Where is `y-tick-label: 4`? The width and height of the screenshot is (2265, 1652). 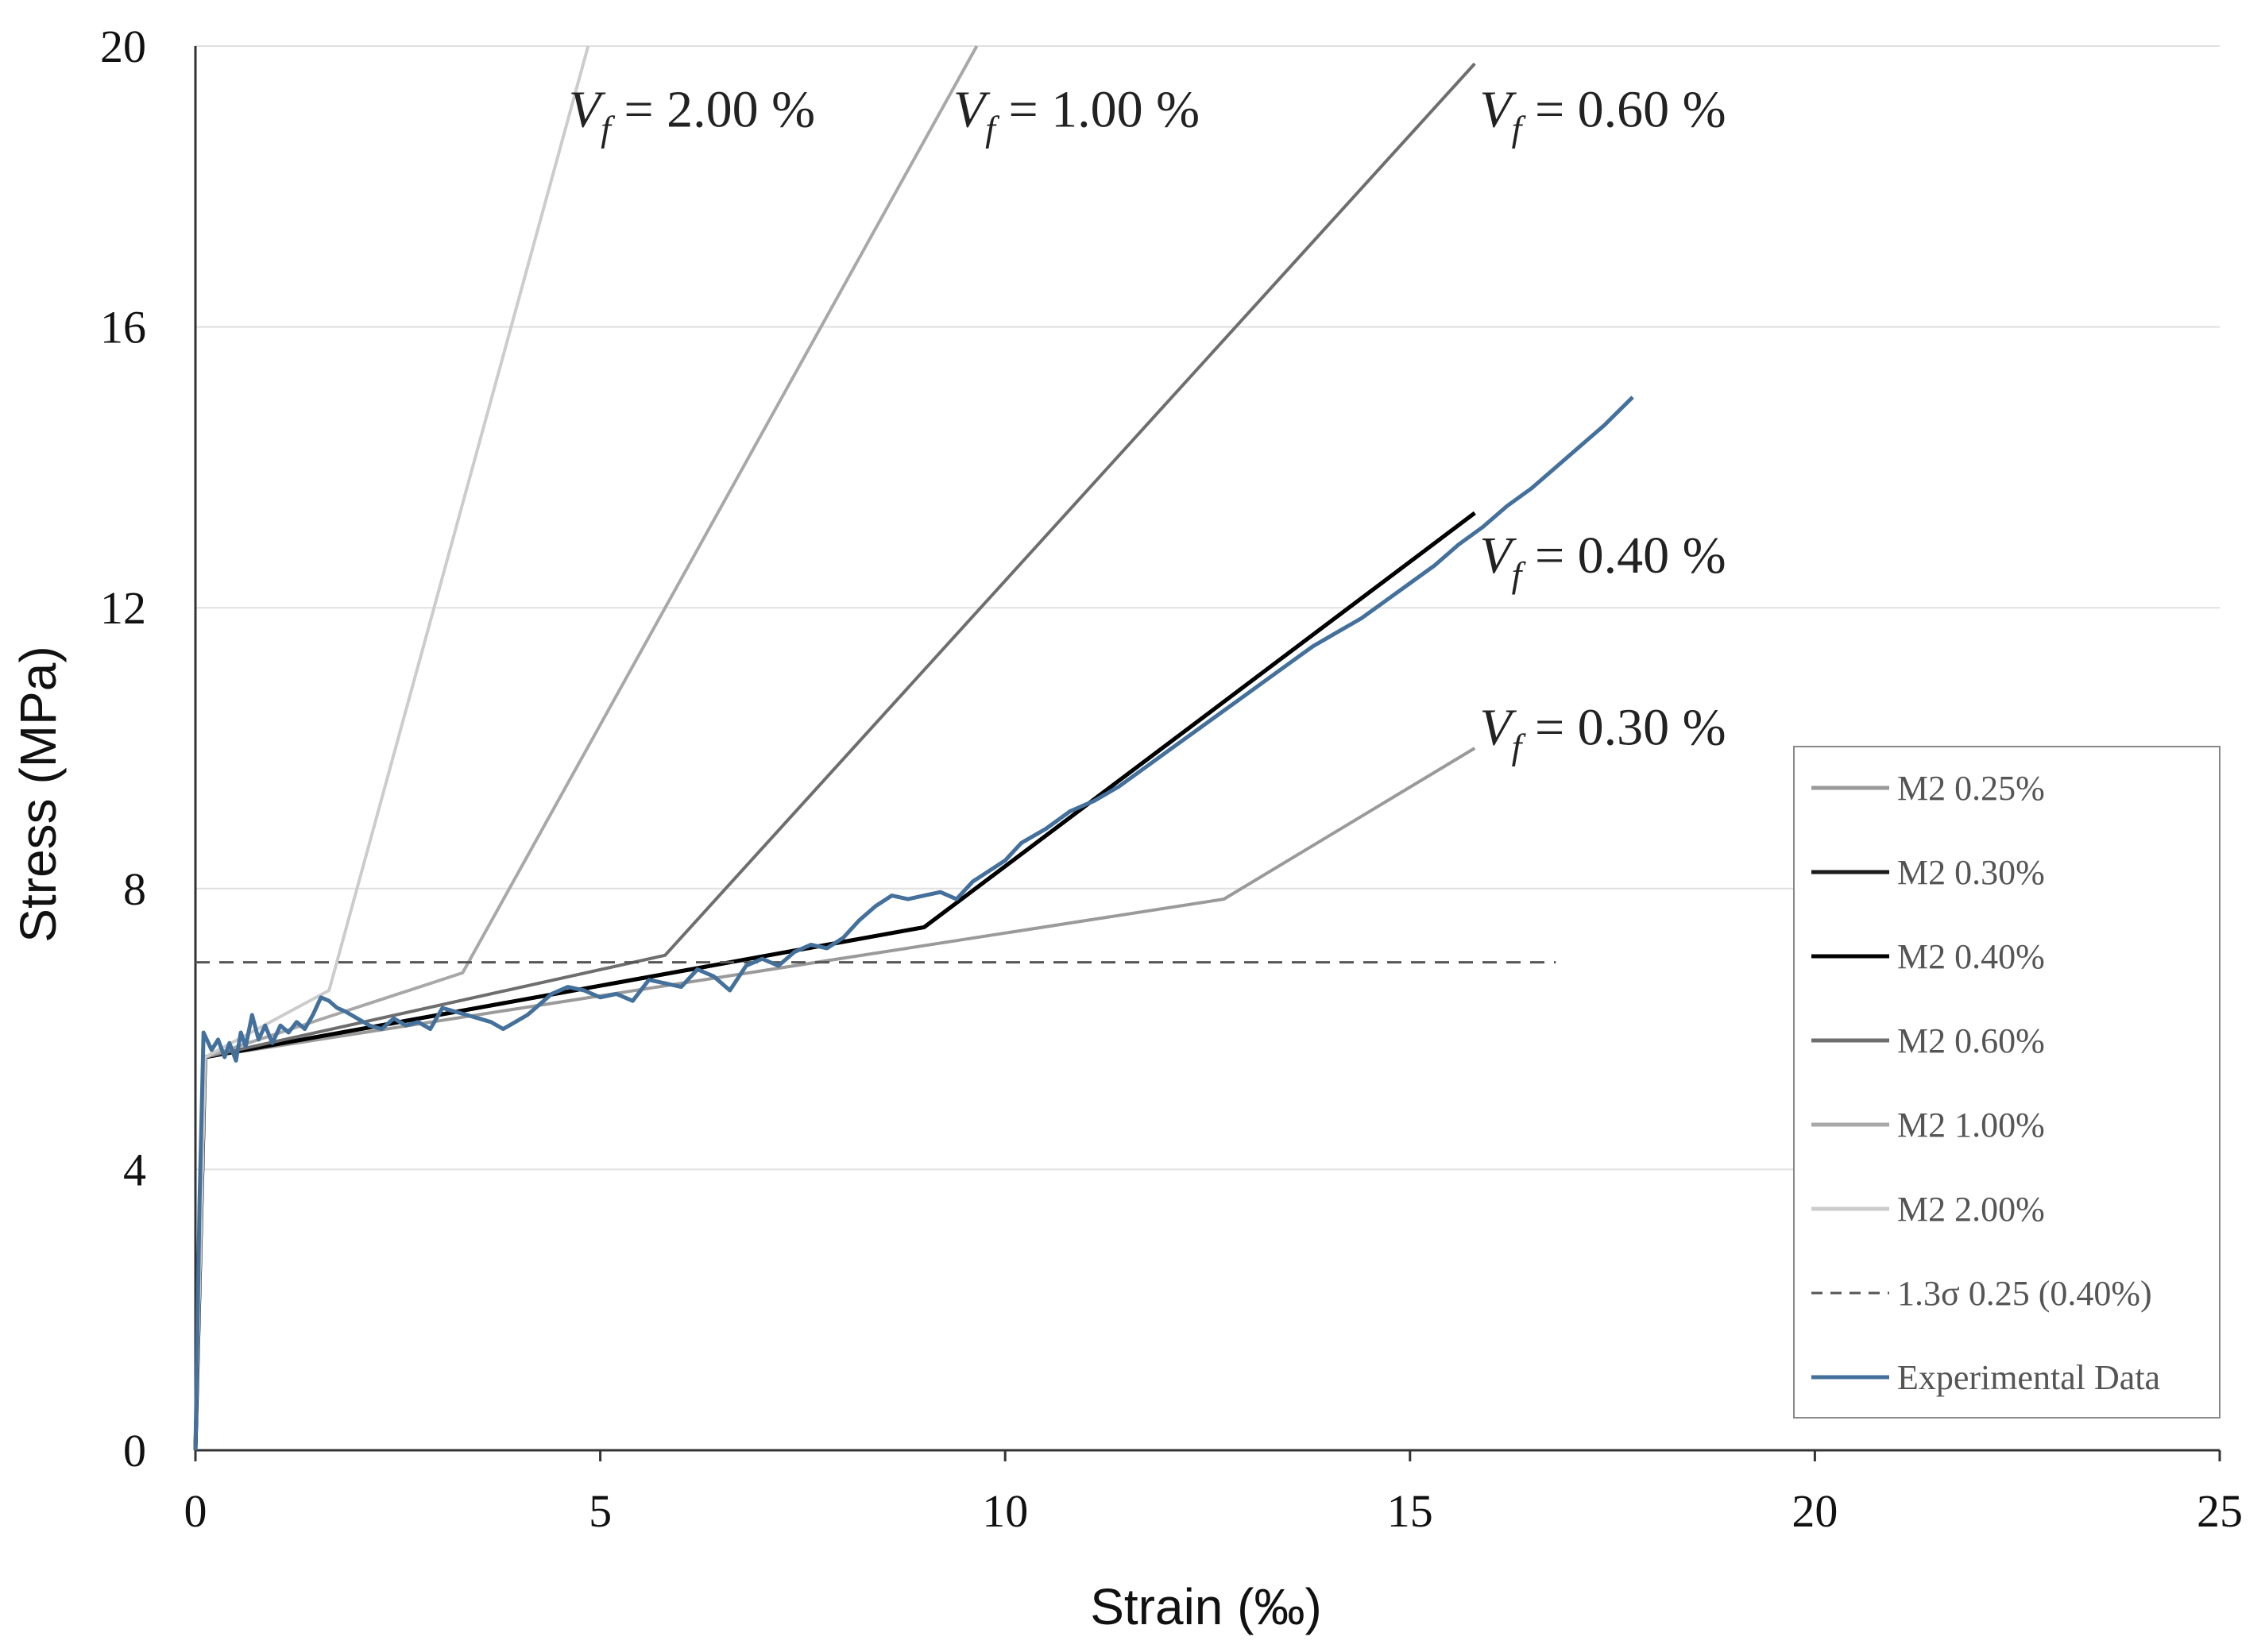 y-tick-label: 4 is located at coordinates (135, 1169).